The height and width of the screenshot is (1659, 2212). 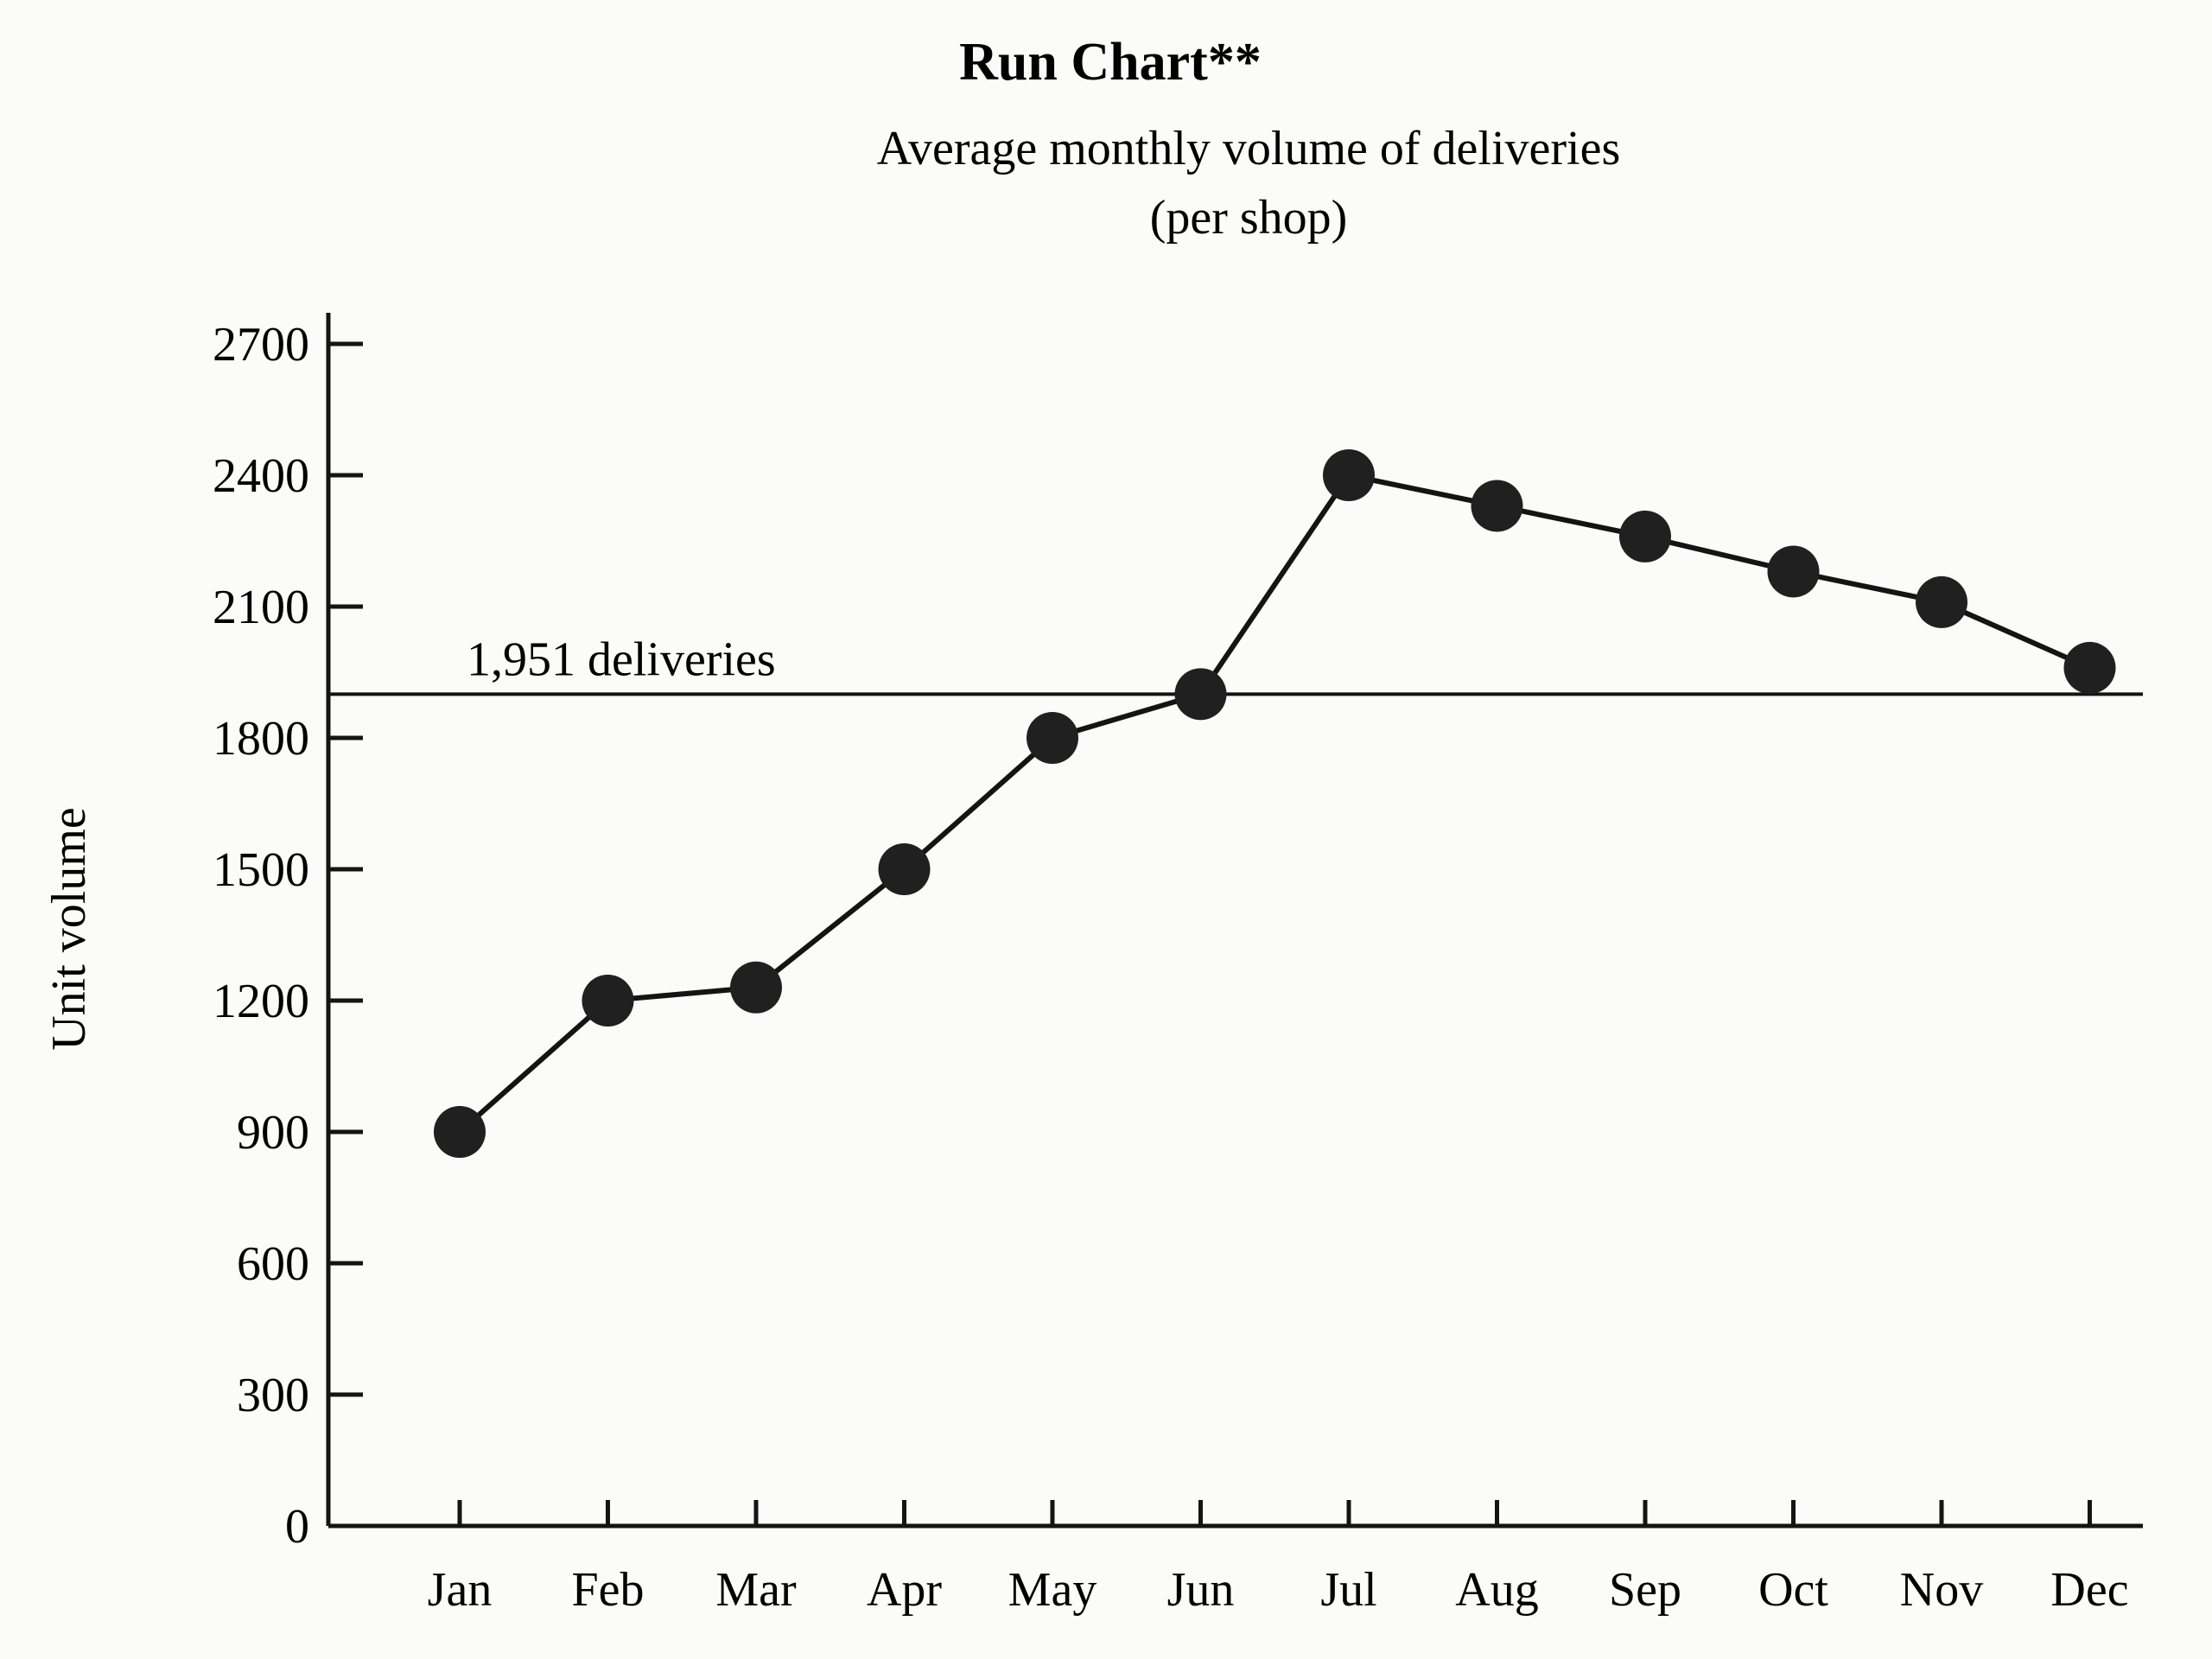 What do you see at coordinates (608, 1590) in the screenshot?
I see `x-tick-label: Feb` at bounding box center [608, 1590].